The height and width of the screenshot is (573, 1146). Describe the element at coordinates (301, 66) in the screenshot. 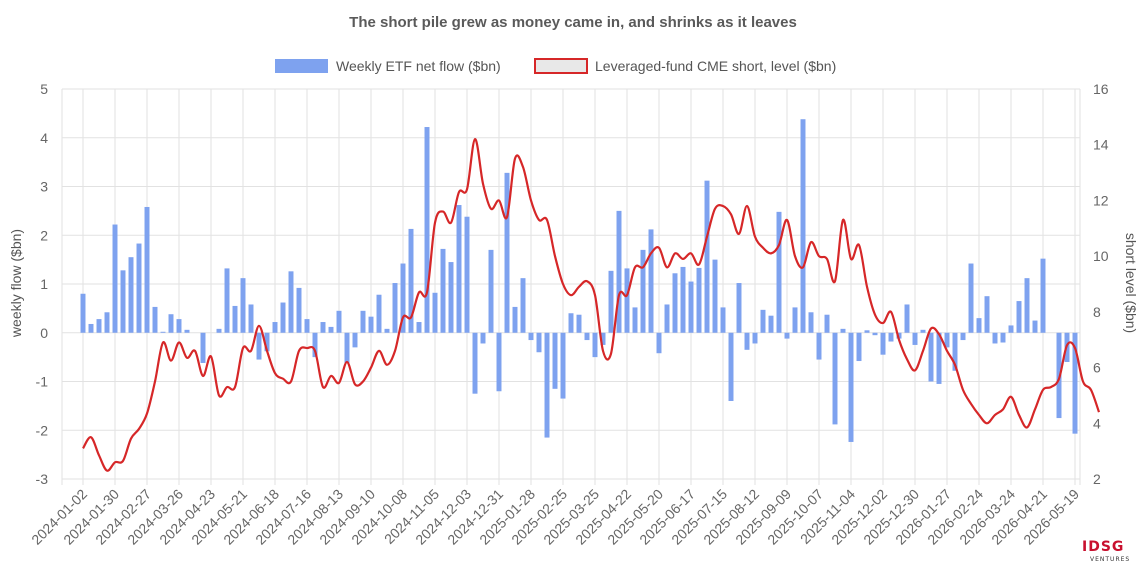

I see `legend-bar-swatch` at that location.